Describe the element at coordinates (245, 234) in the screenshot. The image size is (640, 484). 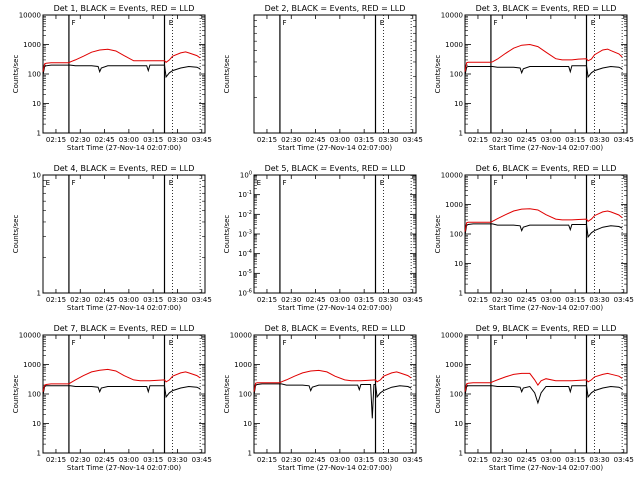
I see `y-tick-label: 10⁻³` at that location.